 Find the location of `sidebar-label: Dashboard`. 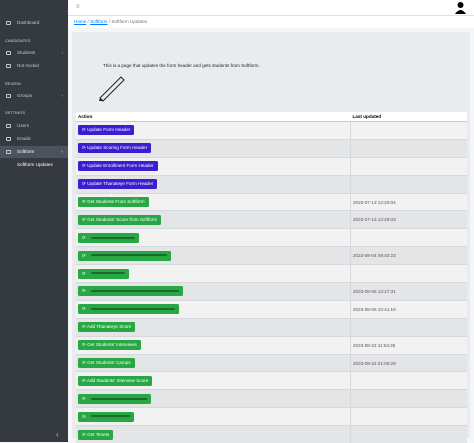

sidebar-label: Dashboard is located at coordinates (28, 22).